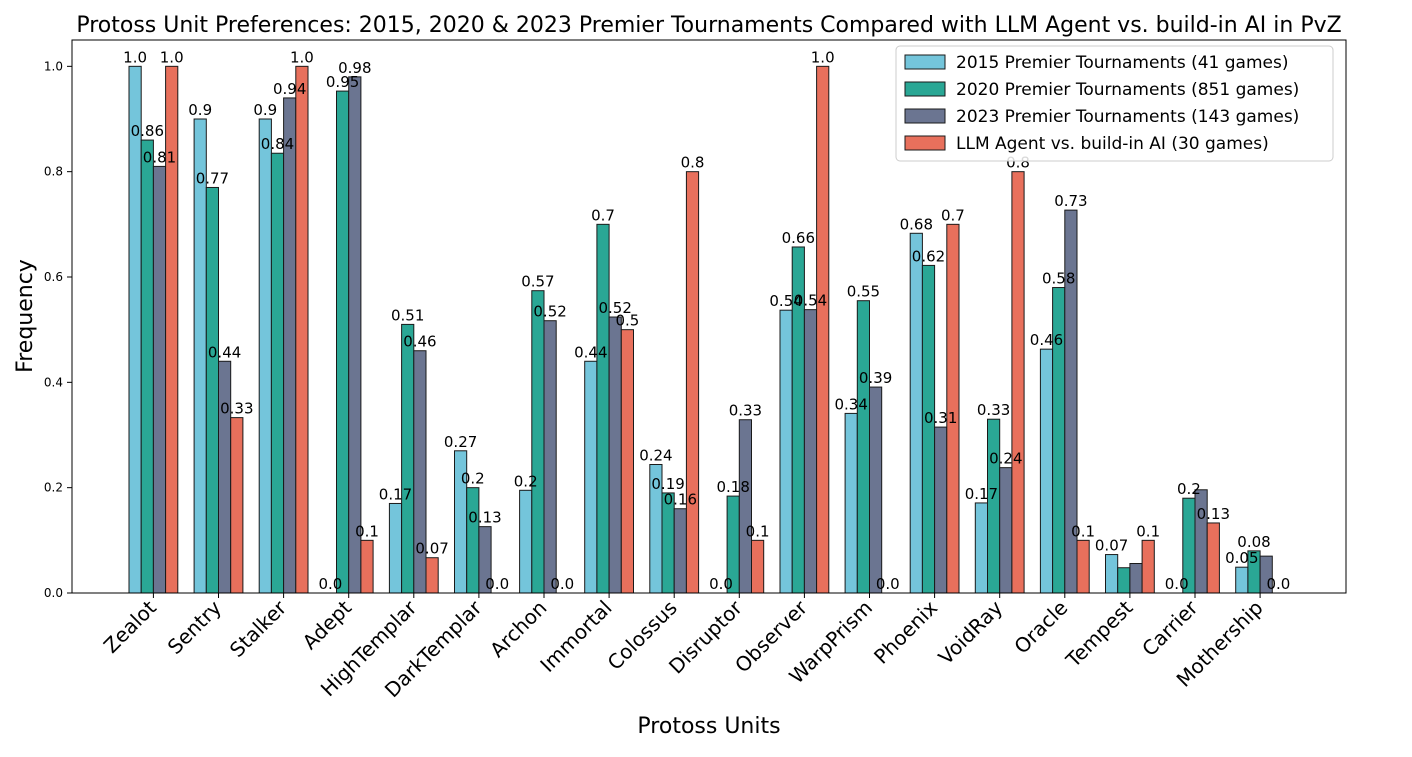  Describe the element at coordinates (289, 89) in the screenshot. I see `bar-value-label: 0.94` at that location.